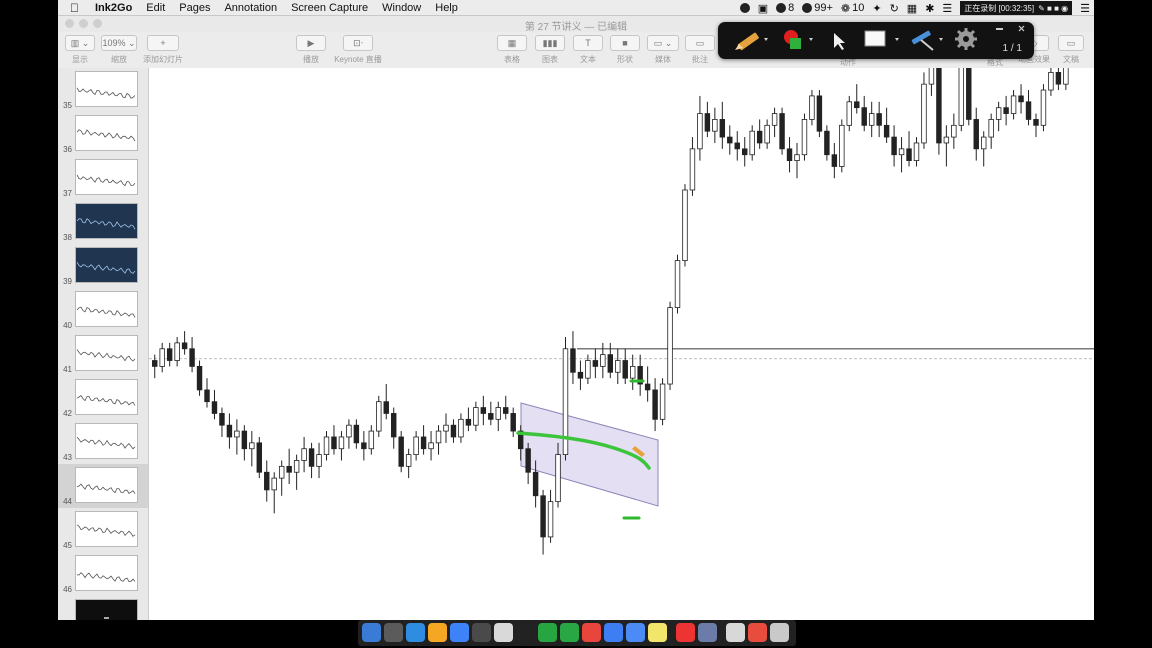 Image resolution: width=1152 pixels, height=648 pixels. I want to click on slide-thumbnail-row: 38, so click(103, 222).